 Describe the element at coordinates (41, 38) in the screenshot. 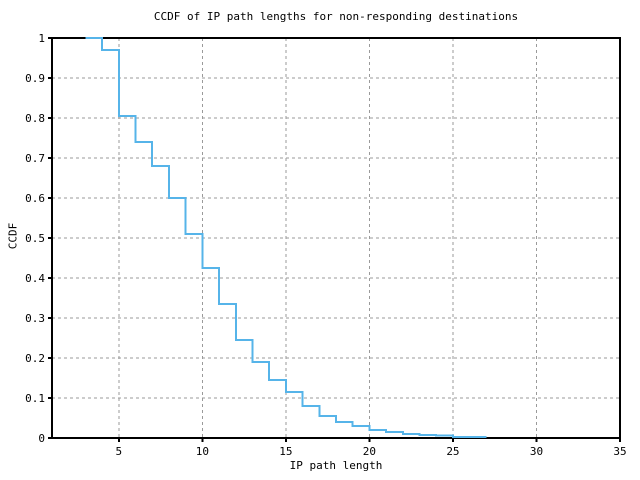

I see `y-tick-label: 1` at that location.